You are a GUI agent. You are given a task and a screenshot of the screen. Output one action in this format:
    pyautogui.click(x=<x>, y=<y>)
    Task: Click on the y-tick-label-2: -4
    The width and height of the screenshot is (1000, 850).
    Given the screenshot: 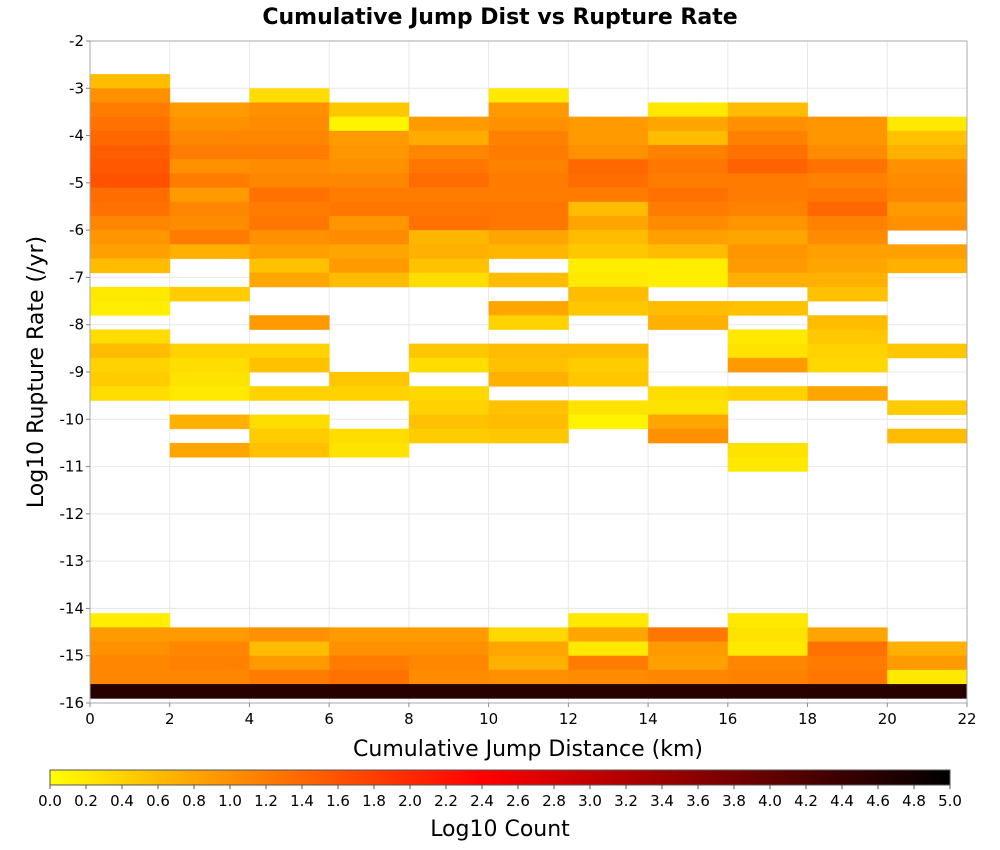 What is the action you would take?
    pyautogui.click(x=76, y=136)
    